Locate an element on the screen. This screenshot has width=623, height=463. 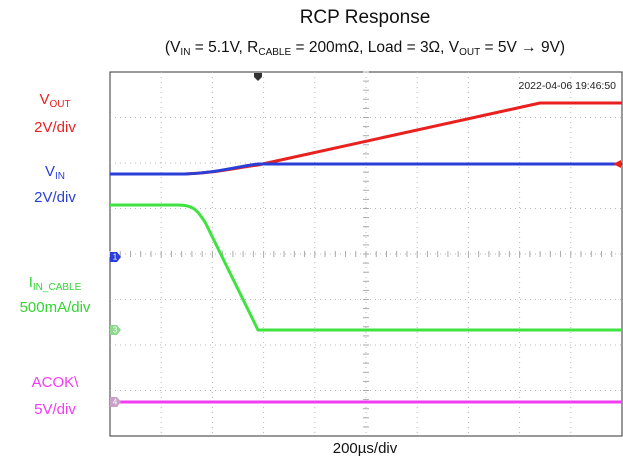
channel-name: IIN_CABLE is located at coordinates (55, 283).